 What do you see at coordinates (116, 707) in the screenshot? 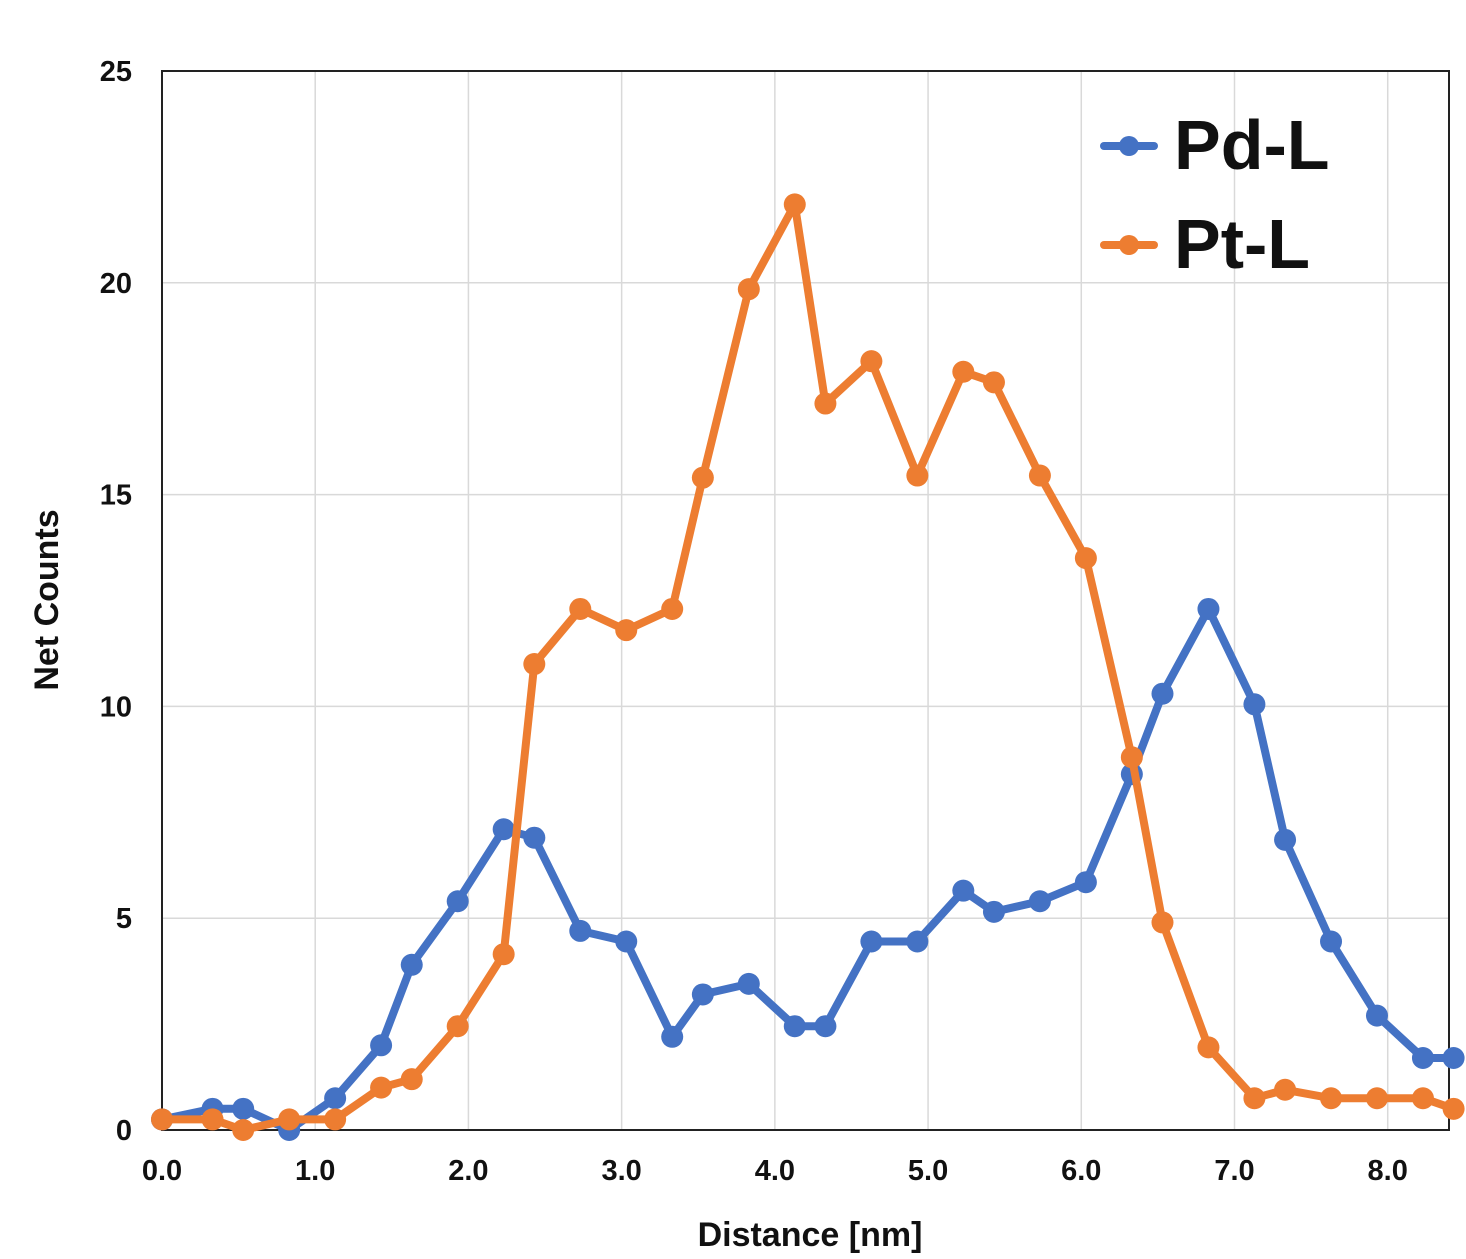
I see `y-tick-label: 10` at bounding box center [116, 707].